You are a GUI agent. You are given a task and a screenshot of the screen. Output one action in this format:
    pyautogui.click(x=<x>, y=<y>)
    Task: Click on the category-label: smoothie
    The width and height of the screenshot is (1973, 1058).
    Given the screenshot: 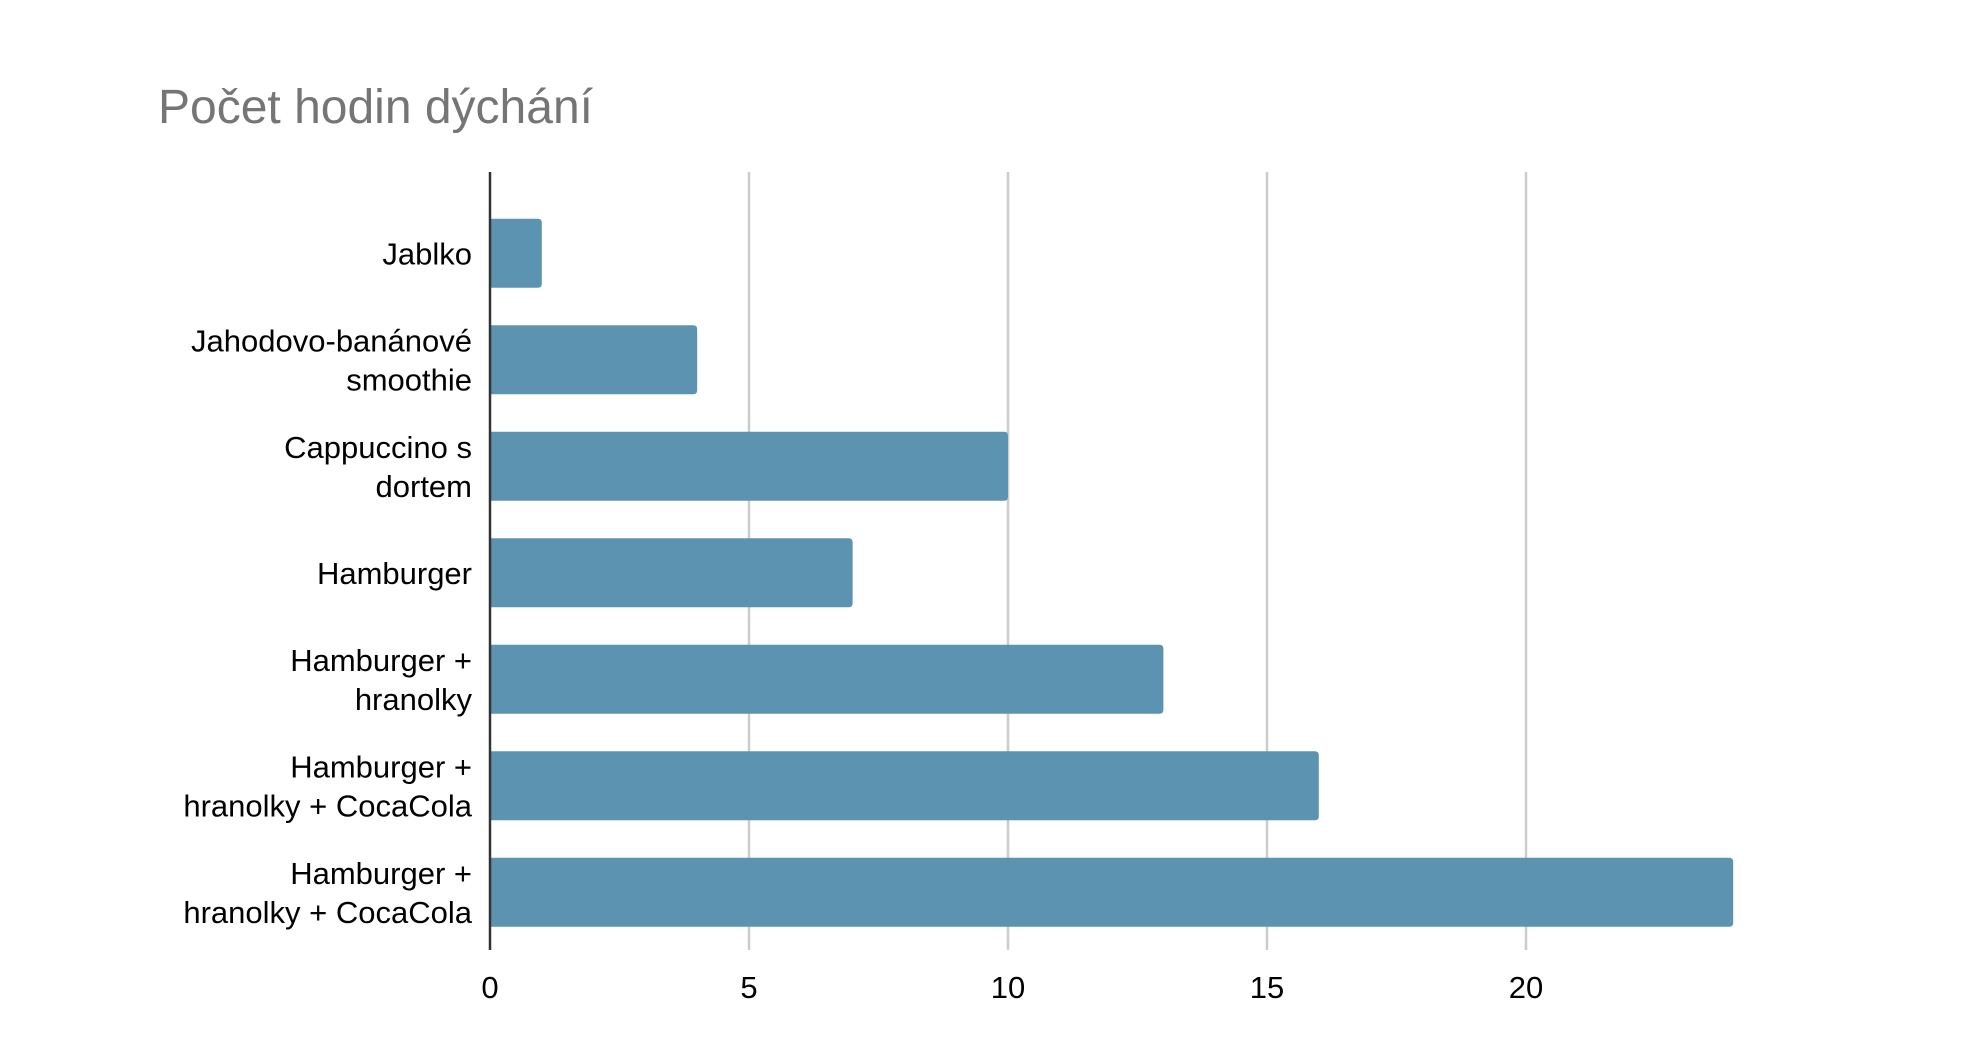 What is the action you would take?
    pyautogui.click(x=409, y=379)
    